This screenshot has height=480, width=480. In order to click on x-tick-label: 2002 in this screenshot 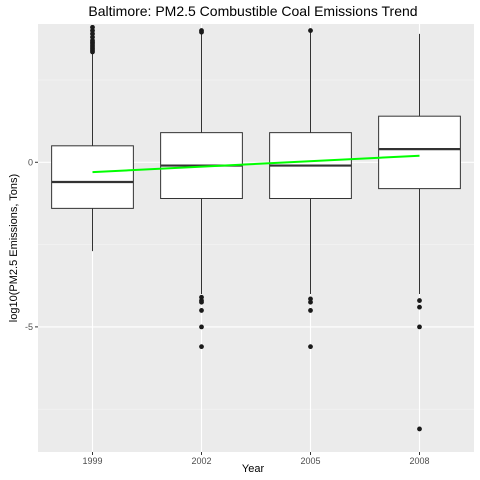, I will do `click(201, 461)`.